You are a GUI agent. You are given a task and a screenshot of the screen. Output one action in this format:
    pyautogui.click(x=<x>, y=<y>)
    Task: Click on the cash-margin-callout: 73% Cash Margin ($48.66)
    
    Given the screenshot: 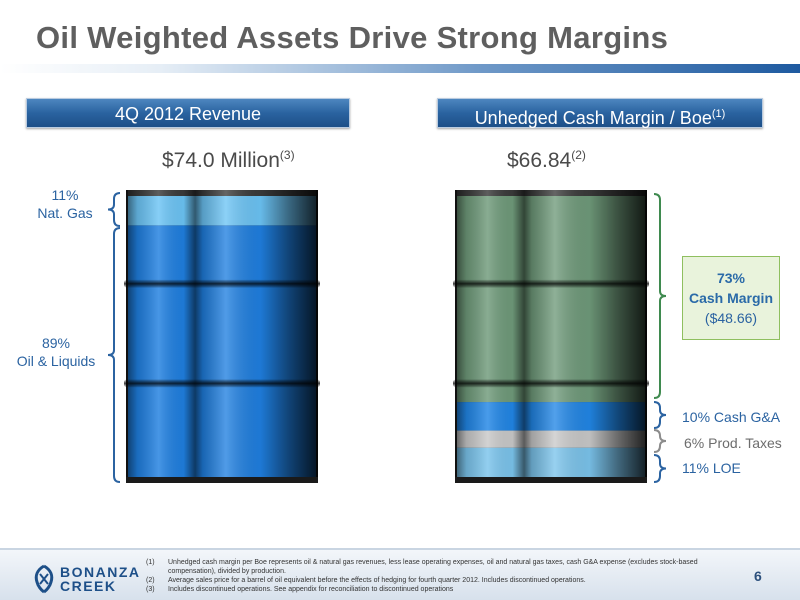 What is the action you would take?
    pyautogui.click(x=731, y=298)
    